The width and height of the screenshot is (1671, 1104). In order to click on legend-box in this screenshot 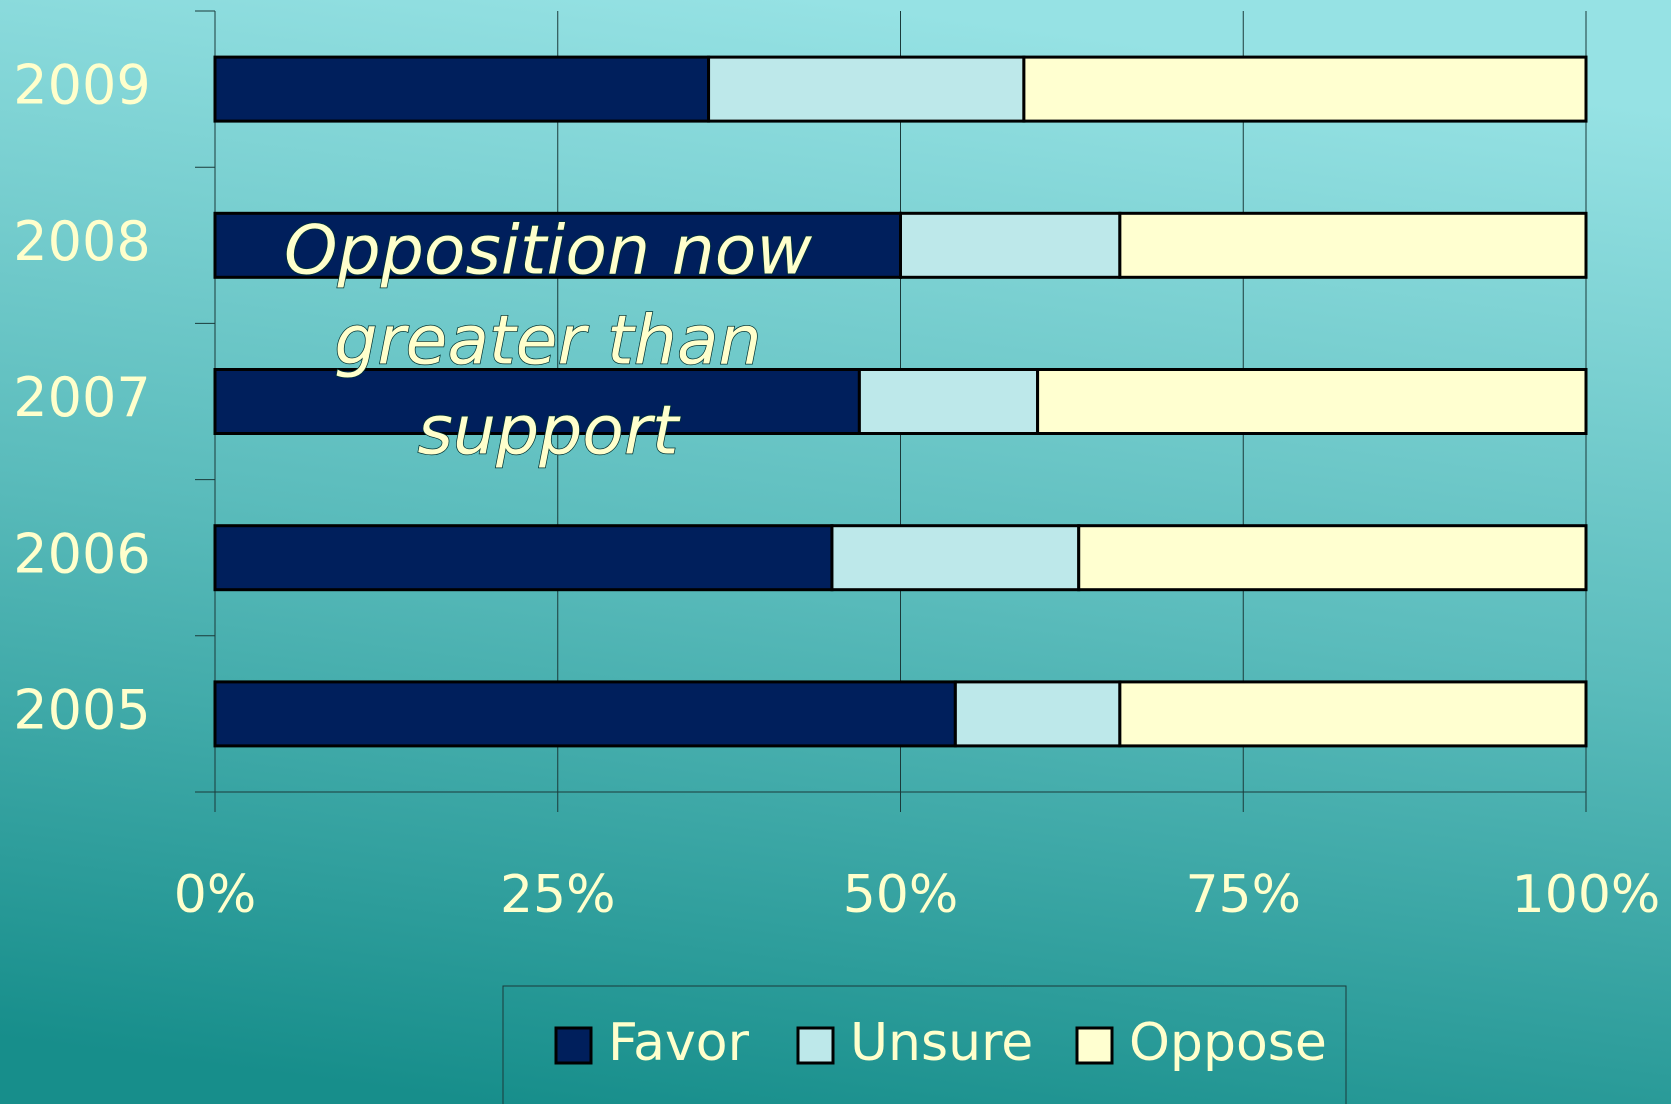, I will do `click(924, 1044)`.